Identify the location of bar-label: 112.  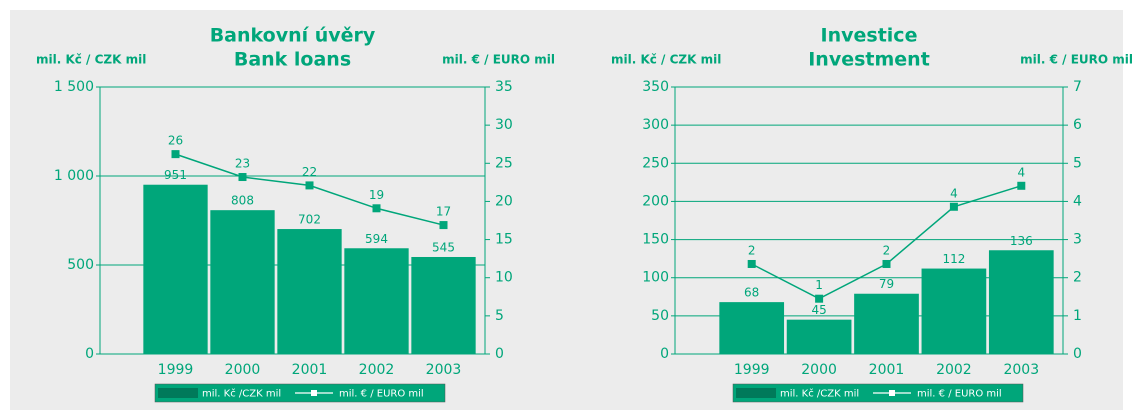
(953, 259).